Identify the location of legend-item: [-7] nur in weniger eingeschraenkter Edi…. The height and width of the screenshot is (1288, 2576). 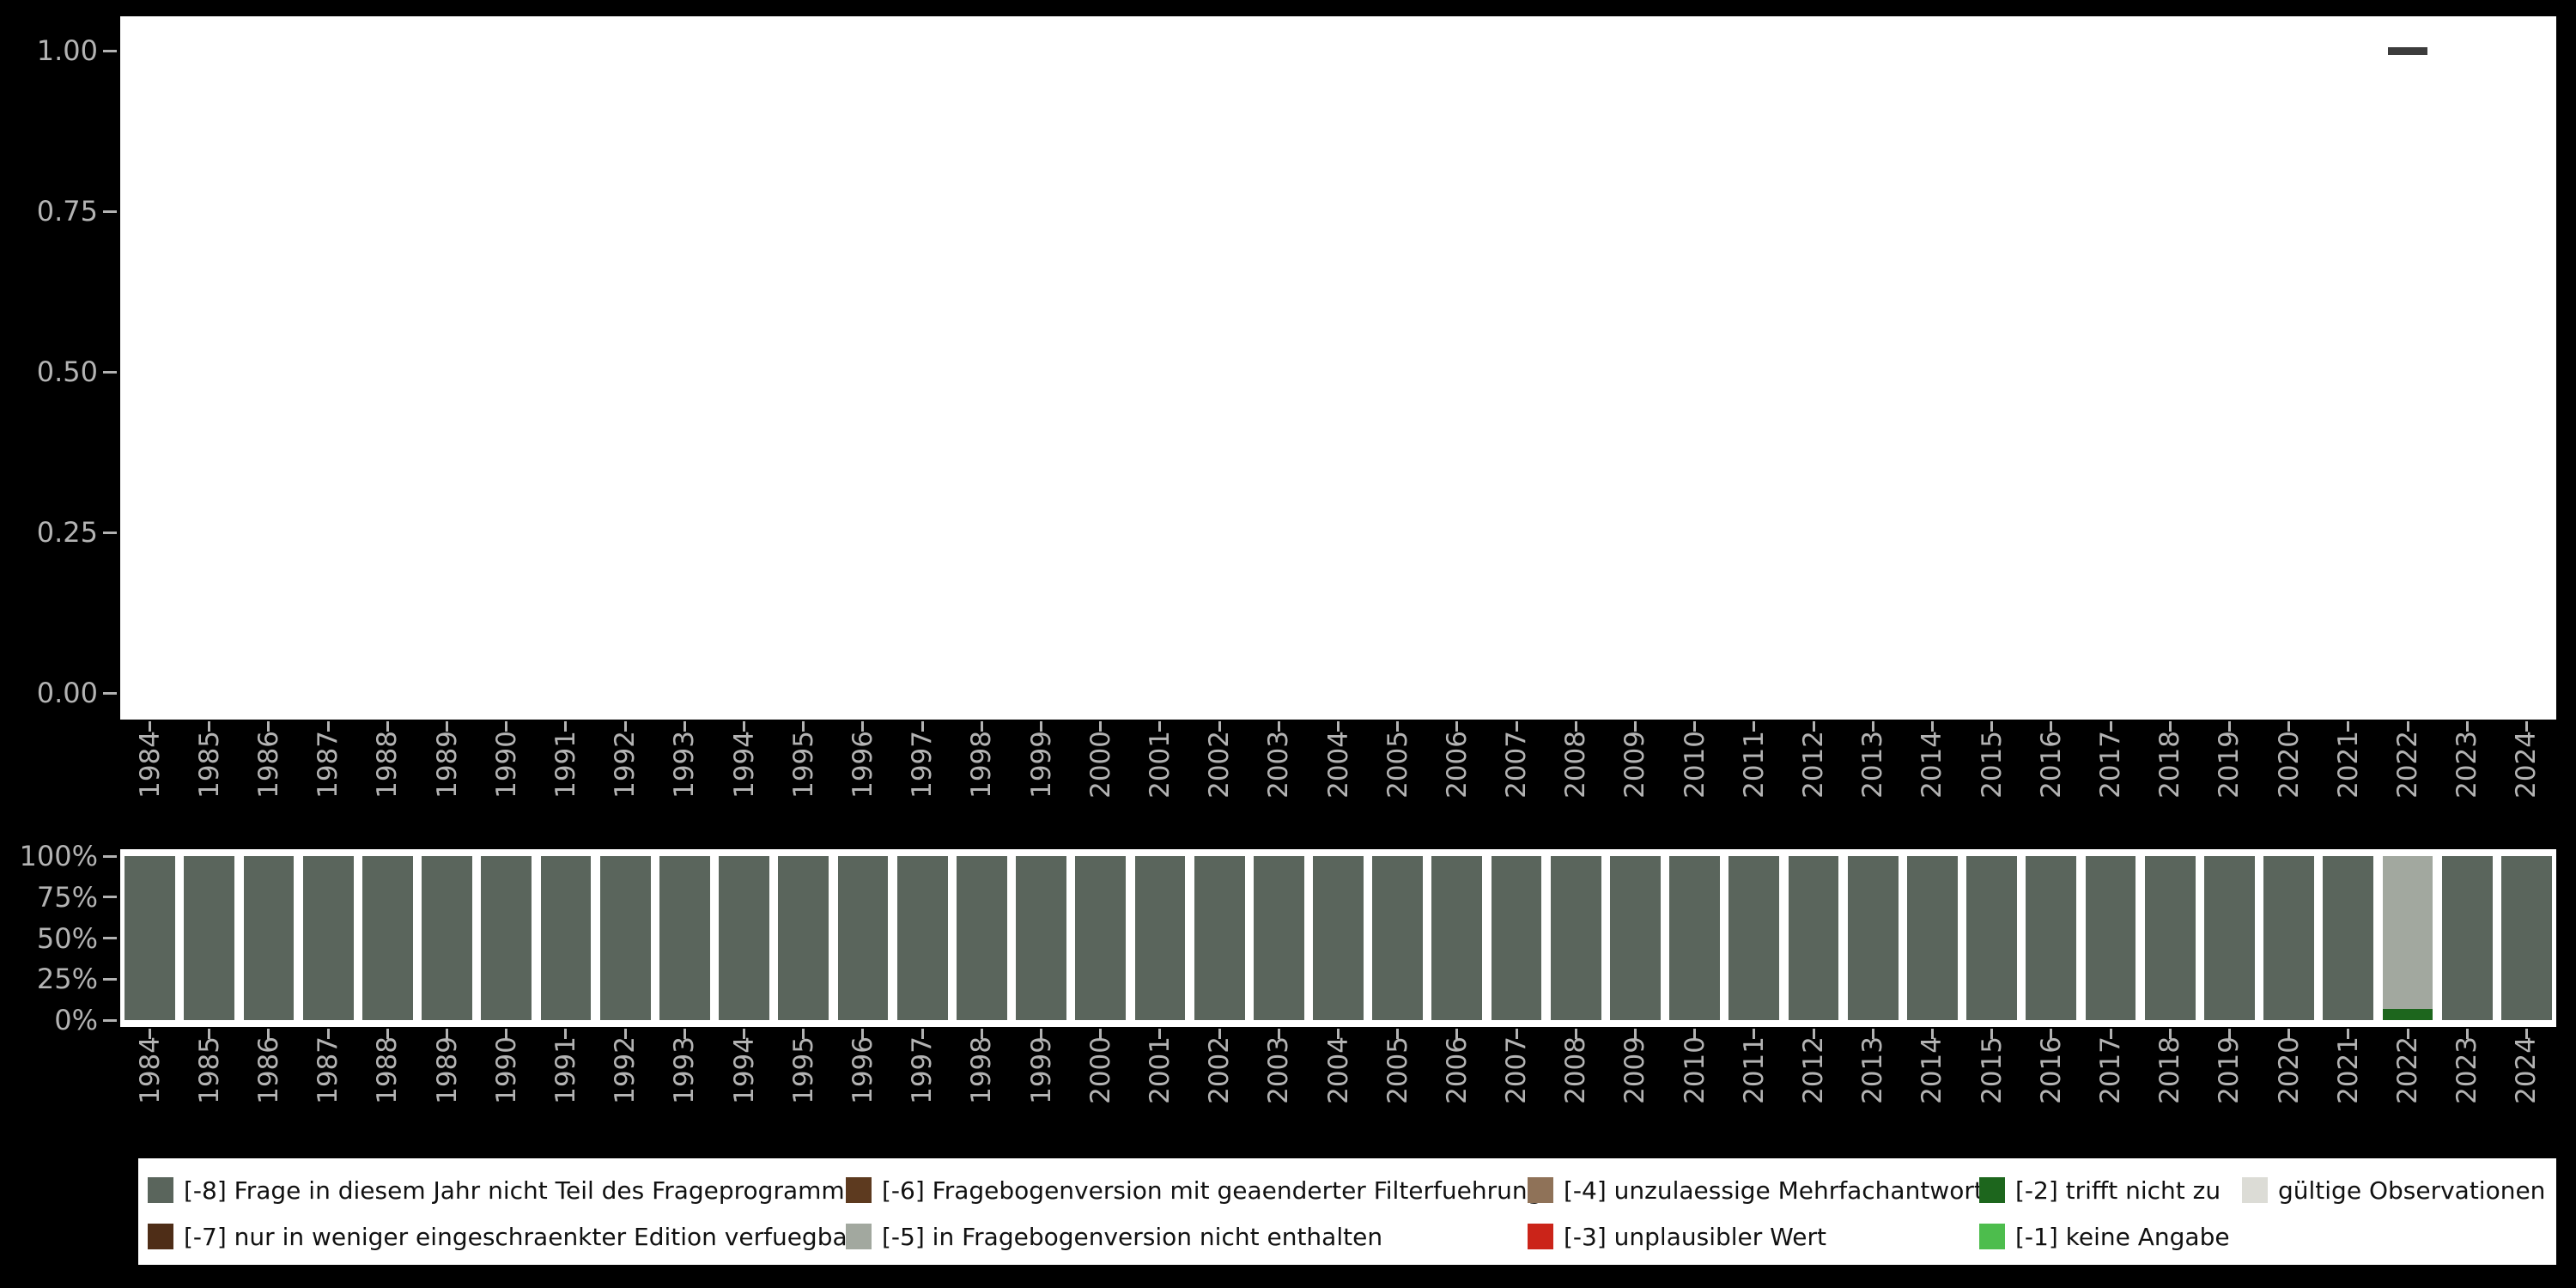
(503, 1237).